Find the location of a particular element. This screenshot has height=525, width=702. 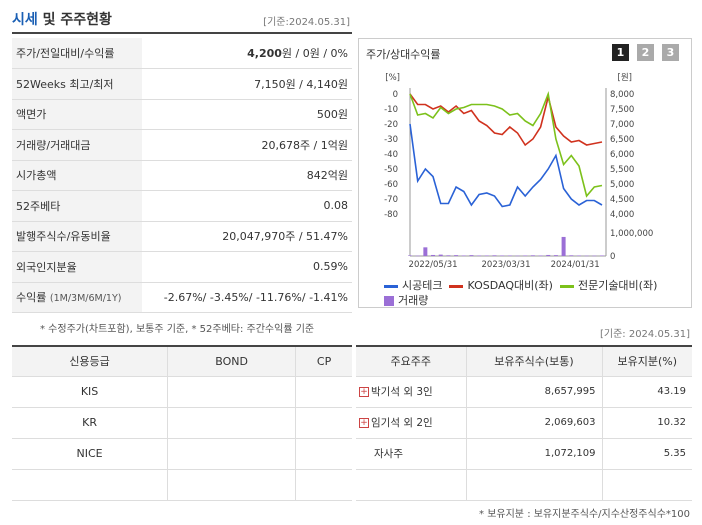

table-row is located at coordinates (182, 485).